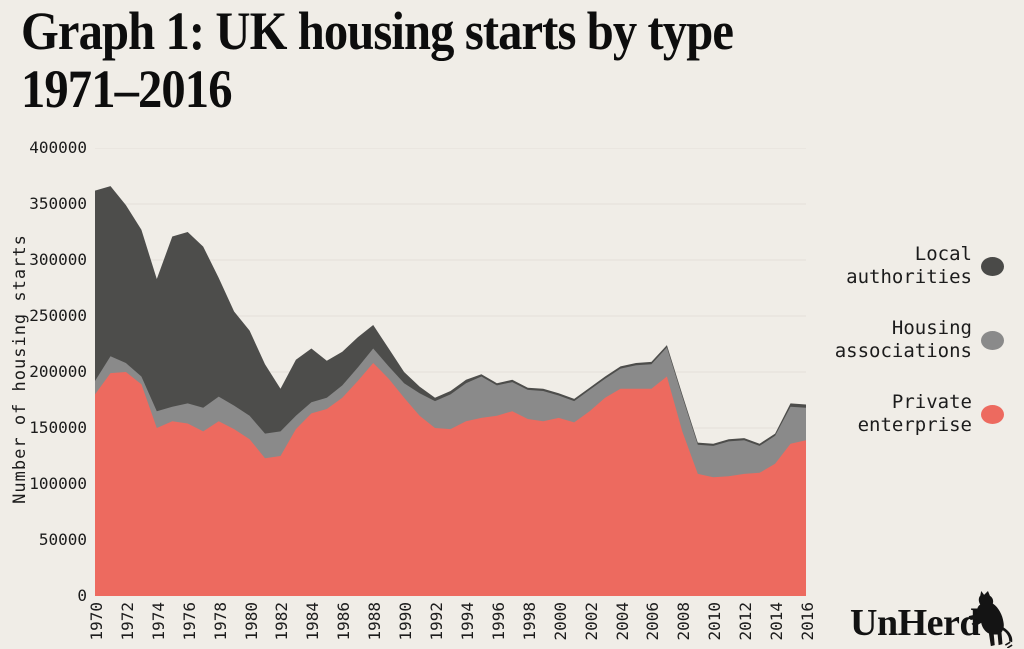 This screenshot has height=649, width=1024. What do you see at coordinates (777, 621) in the screenshot?
I see `x-tick-label: 2014` at bounding box center [777, 621].